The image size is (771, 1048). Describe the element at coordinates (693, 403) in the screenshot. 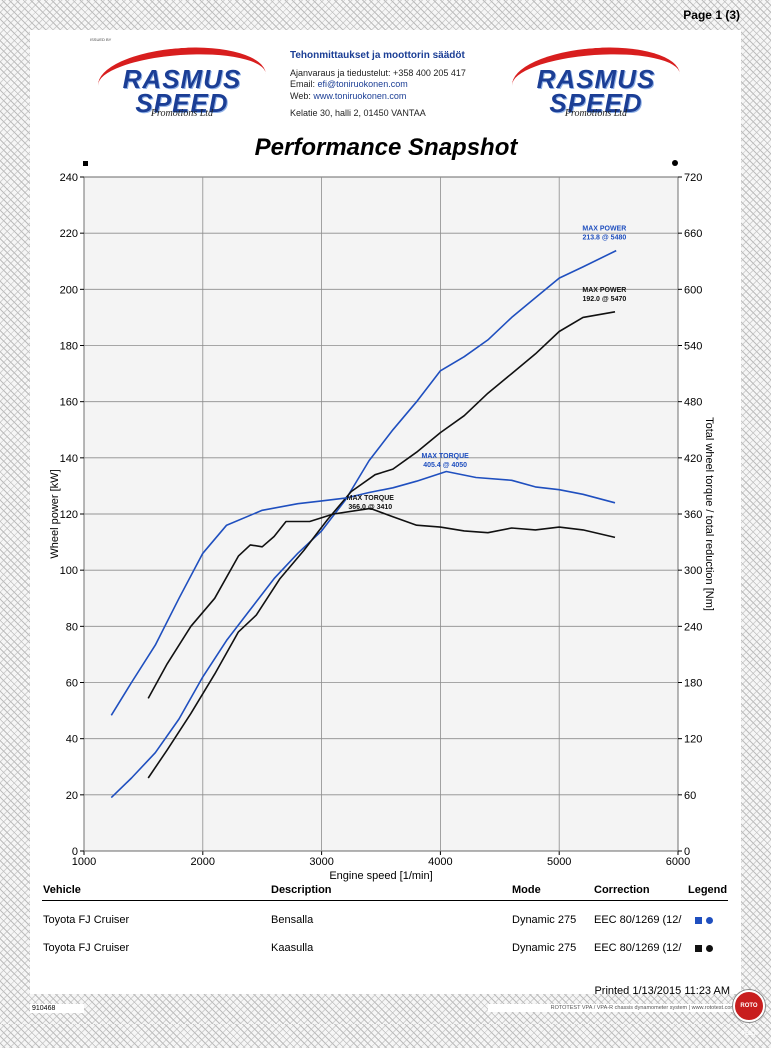

I see `y2-tick-label: 480` at that location.